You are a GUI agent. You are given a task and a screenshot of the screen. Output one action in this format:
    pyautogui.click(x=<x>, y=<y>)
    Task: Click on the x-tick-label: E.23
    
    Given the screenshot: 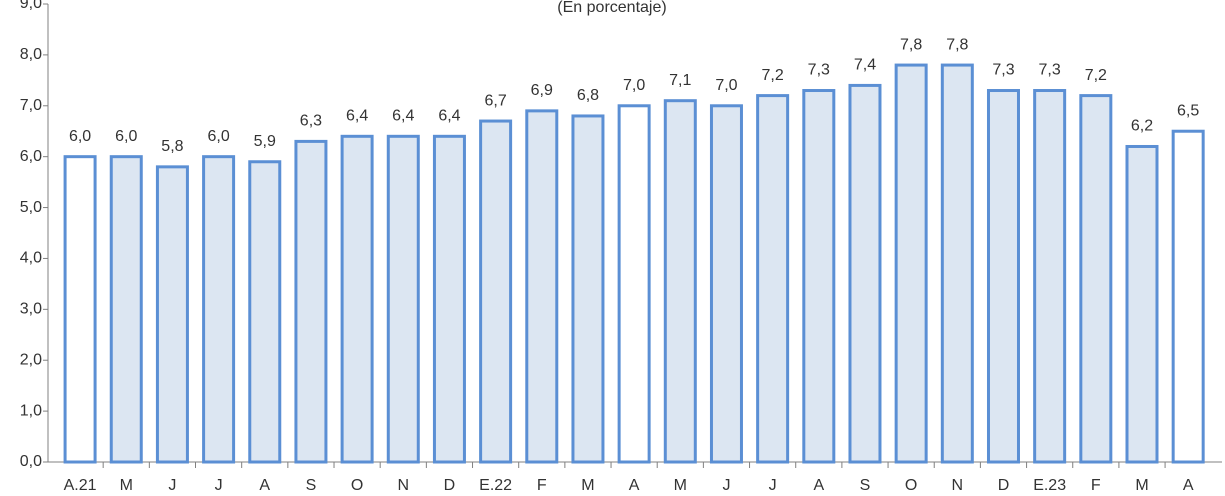 What is the action you would take?
    pyautogui.click(x=1049, y=485)
    